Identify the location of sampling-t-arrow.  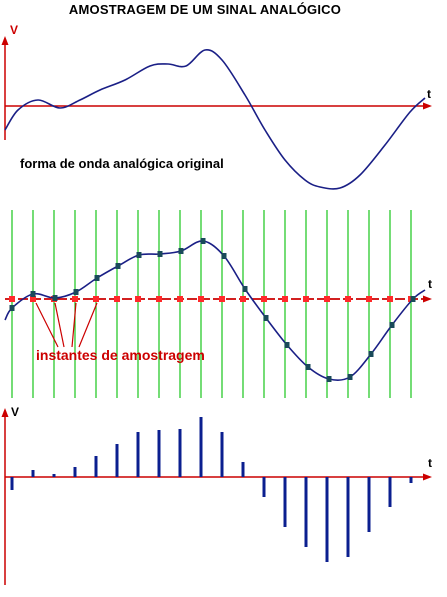
(427, 299).